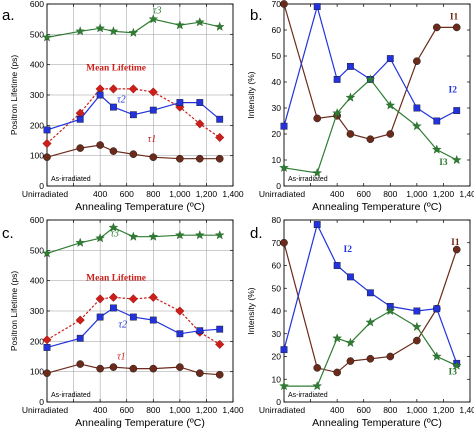 The height and width of the screenshot is (428, 474). What do you see at coordinates (37, 95) in the screenshot?
I see `y-tick-label: 300` at bounding box center [37, 95].